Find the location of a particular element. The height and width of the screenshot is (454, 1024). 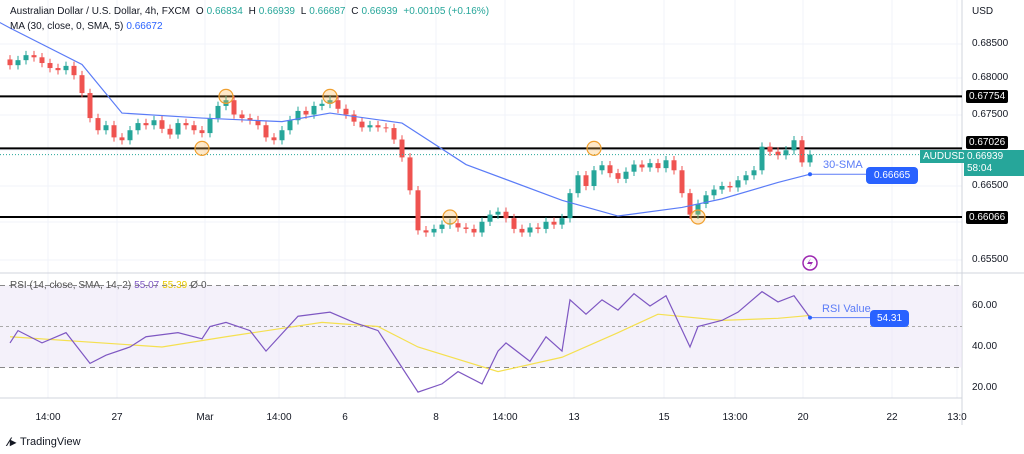

price-tick: 0.66500 is located at coordinates (990, 185).